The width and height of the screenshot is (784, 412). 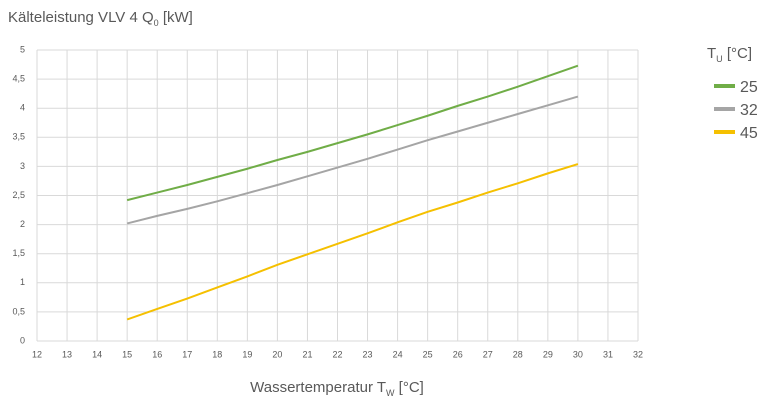 I want to click on y-tick-label: 2, so click(x=22, y=224).